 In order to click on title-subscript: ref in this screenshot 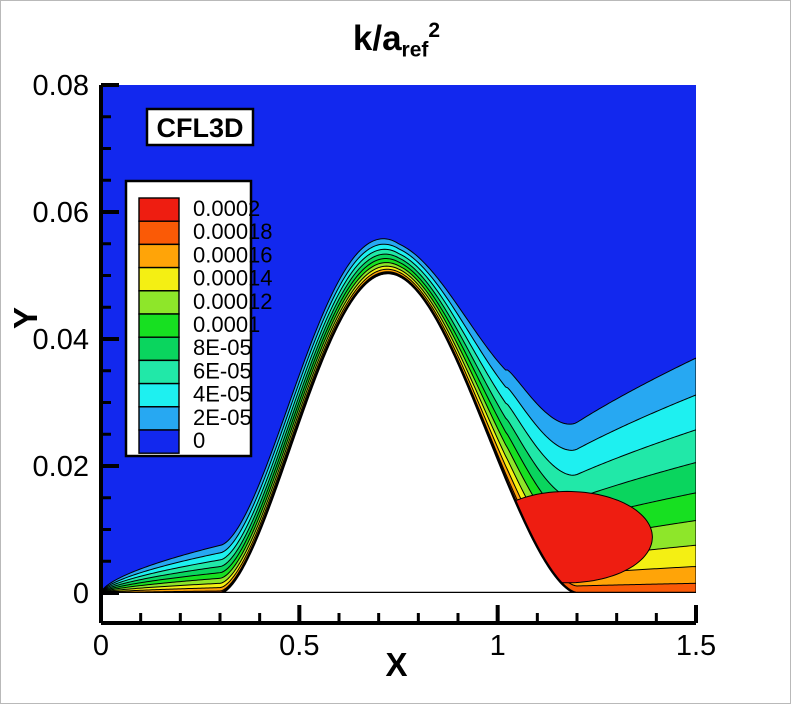, I will do `click(415, 50)`.